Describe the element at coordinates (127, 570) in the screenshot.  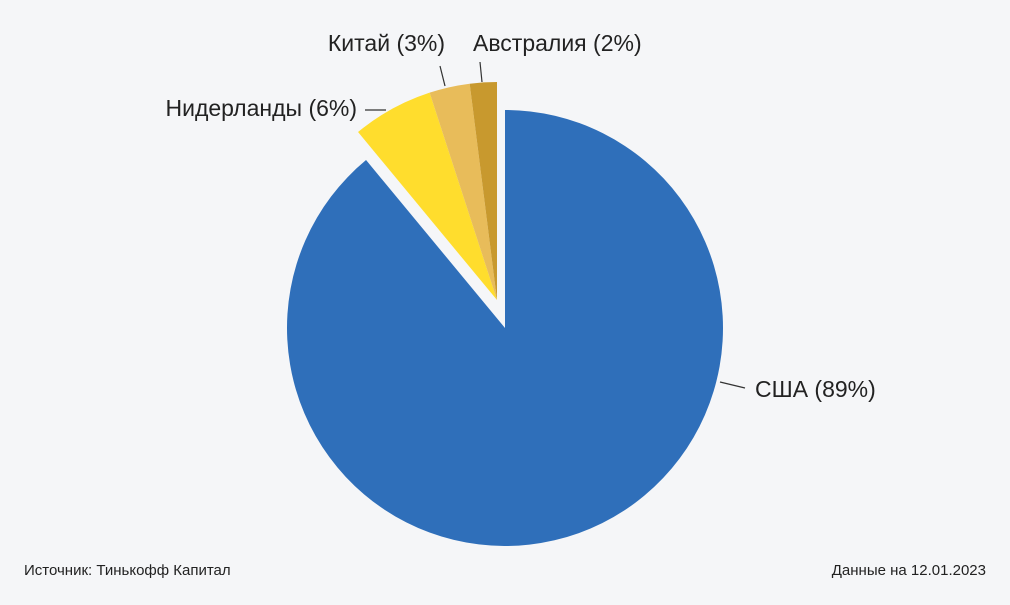
I see `source: Источник: Тинькофф Капитал` at that location.